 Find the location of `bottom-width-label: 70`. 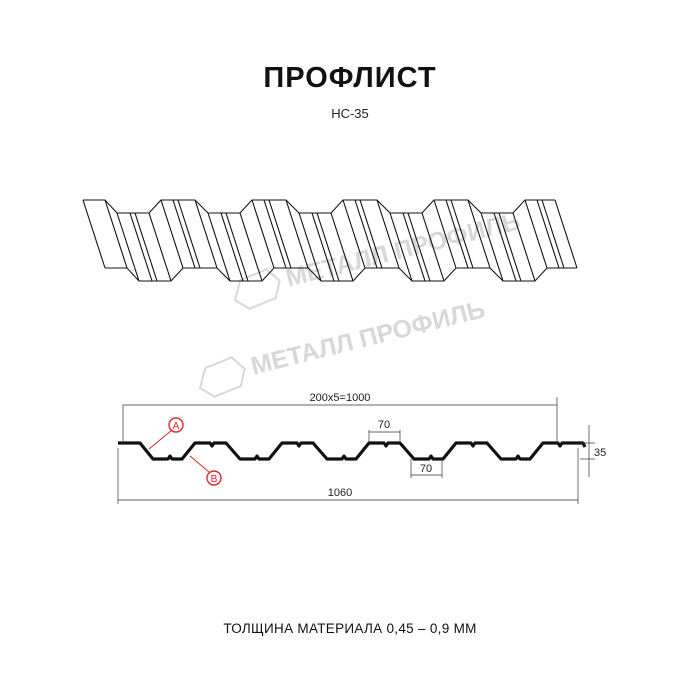

bottom-width-label: 70 is located at coordinates (426, 469).